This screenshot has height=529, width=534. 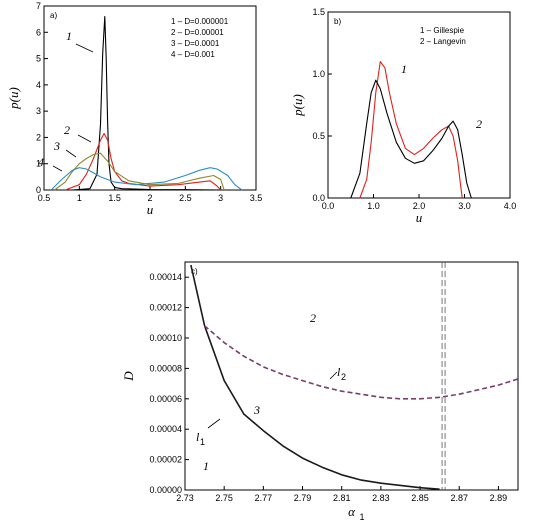 What do you see at coordinates (206, 466) in the screenshot?
I see `region-label: 1` at bounding box center [206, 466].